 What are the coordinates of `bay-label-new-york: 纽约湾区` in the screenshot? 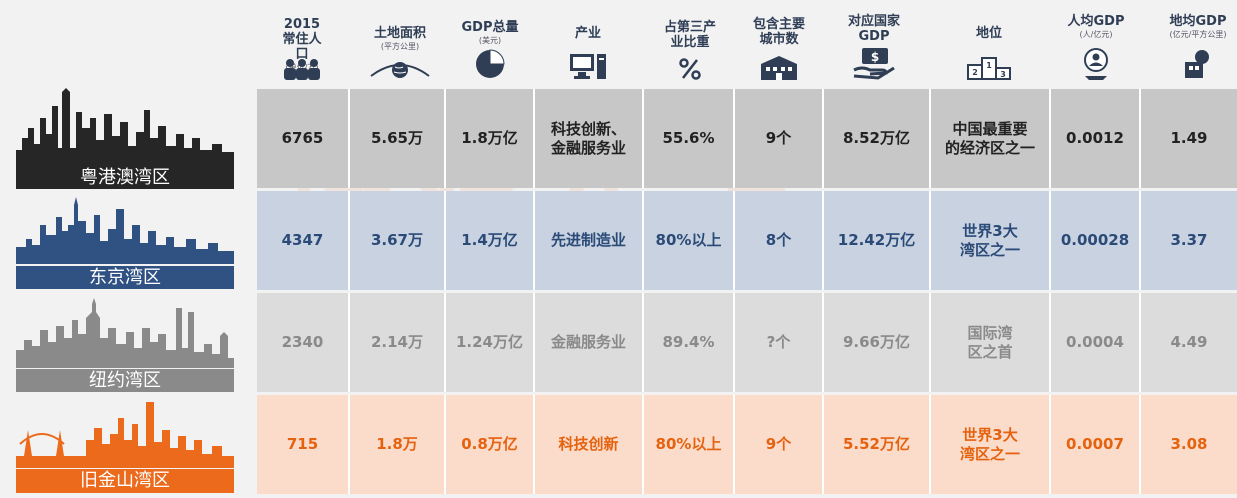 It's located at (125, 380).